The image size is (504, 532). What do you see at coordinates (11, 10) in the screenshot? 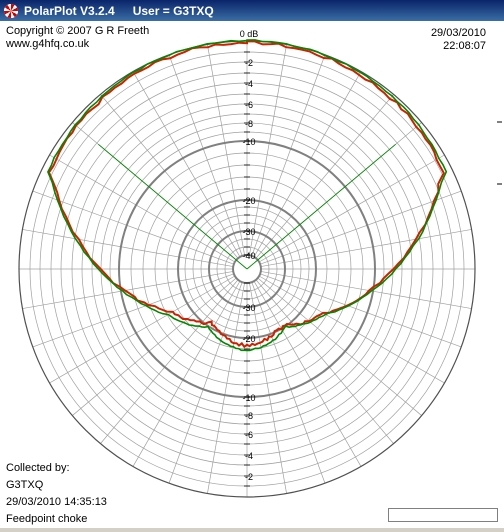
I see `polar-plot-app-icon` at bounding box center [11, 10].